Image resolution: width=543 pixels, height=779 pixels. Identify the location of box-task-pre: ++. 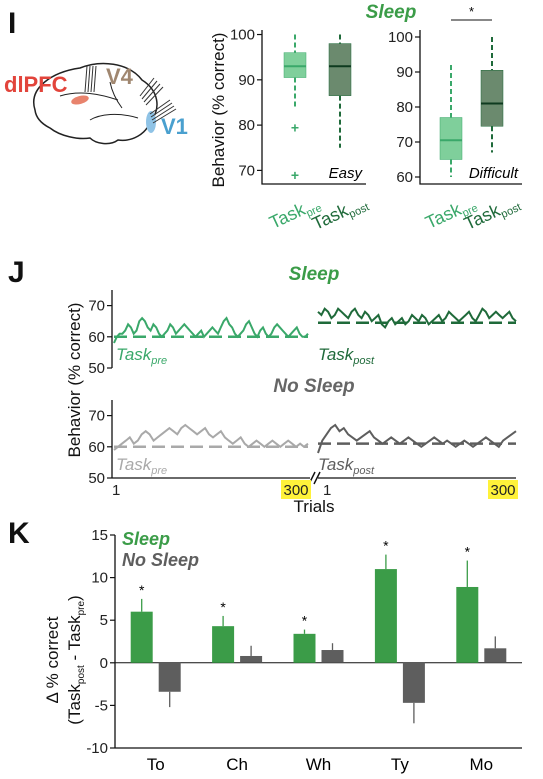
(295, 108).